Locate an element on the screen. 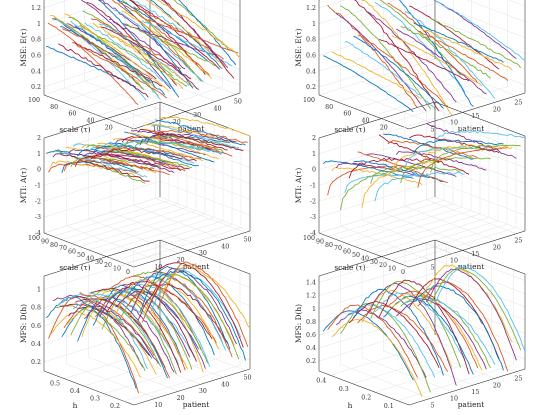 The height and width of the screenshot is (415, 550). y-tick-label: 90 is located at coordinates (320, 241).